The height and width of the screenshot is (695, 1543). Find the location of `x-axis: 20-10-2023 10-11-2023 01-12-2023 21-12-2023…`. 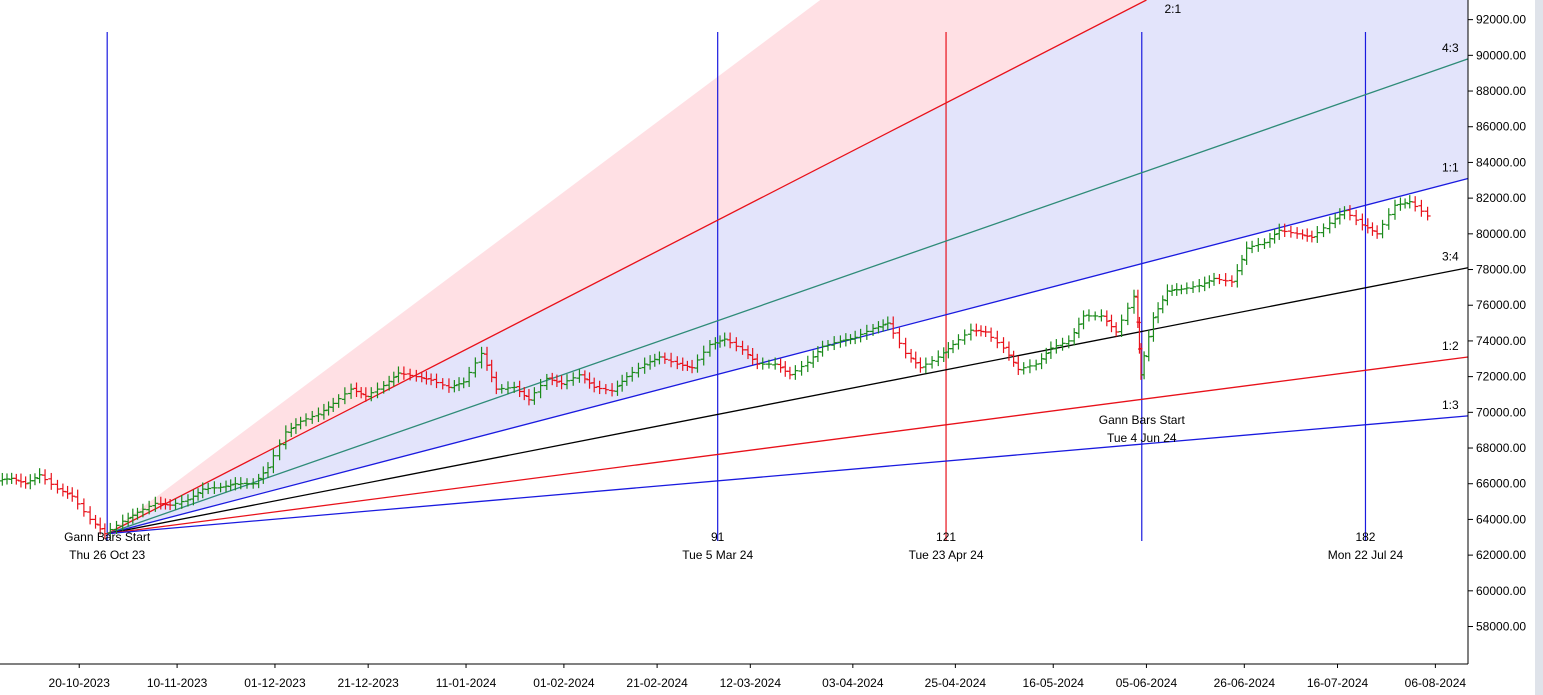

x-axis: 20-10-2023 10-11-2023 01-12-2023 21-12-2023… is located at coordinates (734, 676).